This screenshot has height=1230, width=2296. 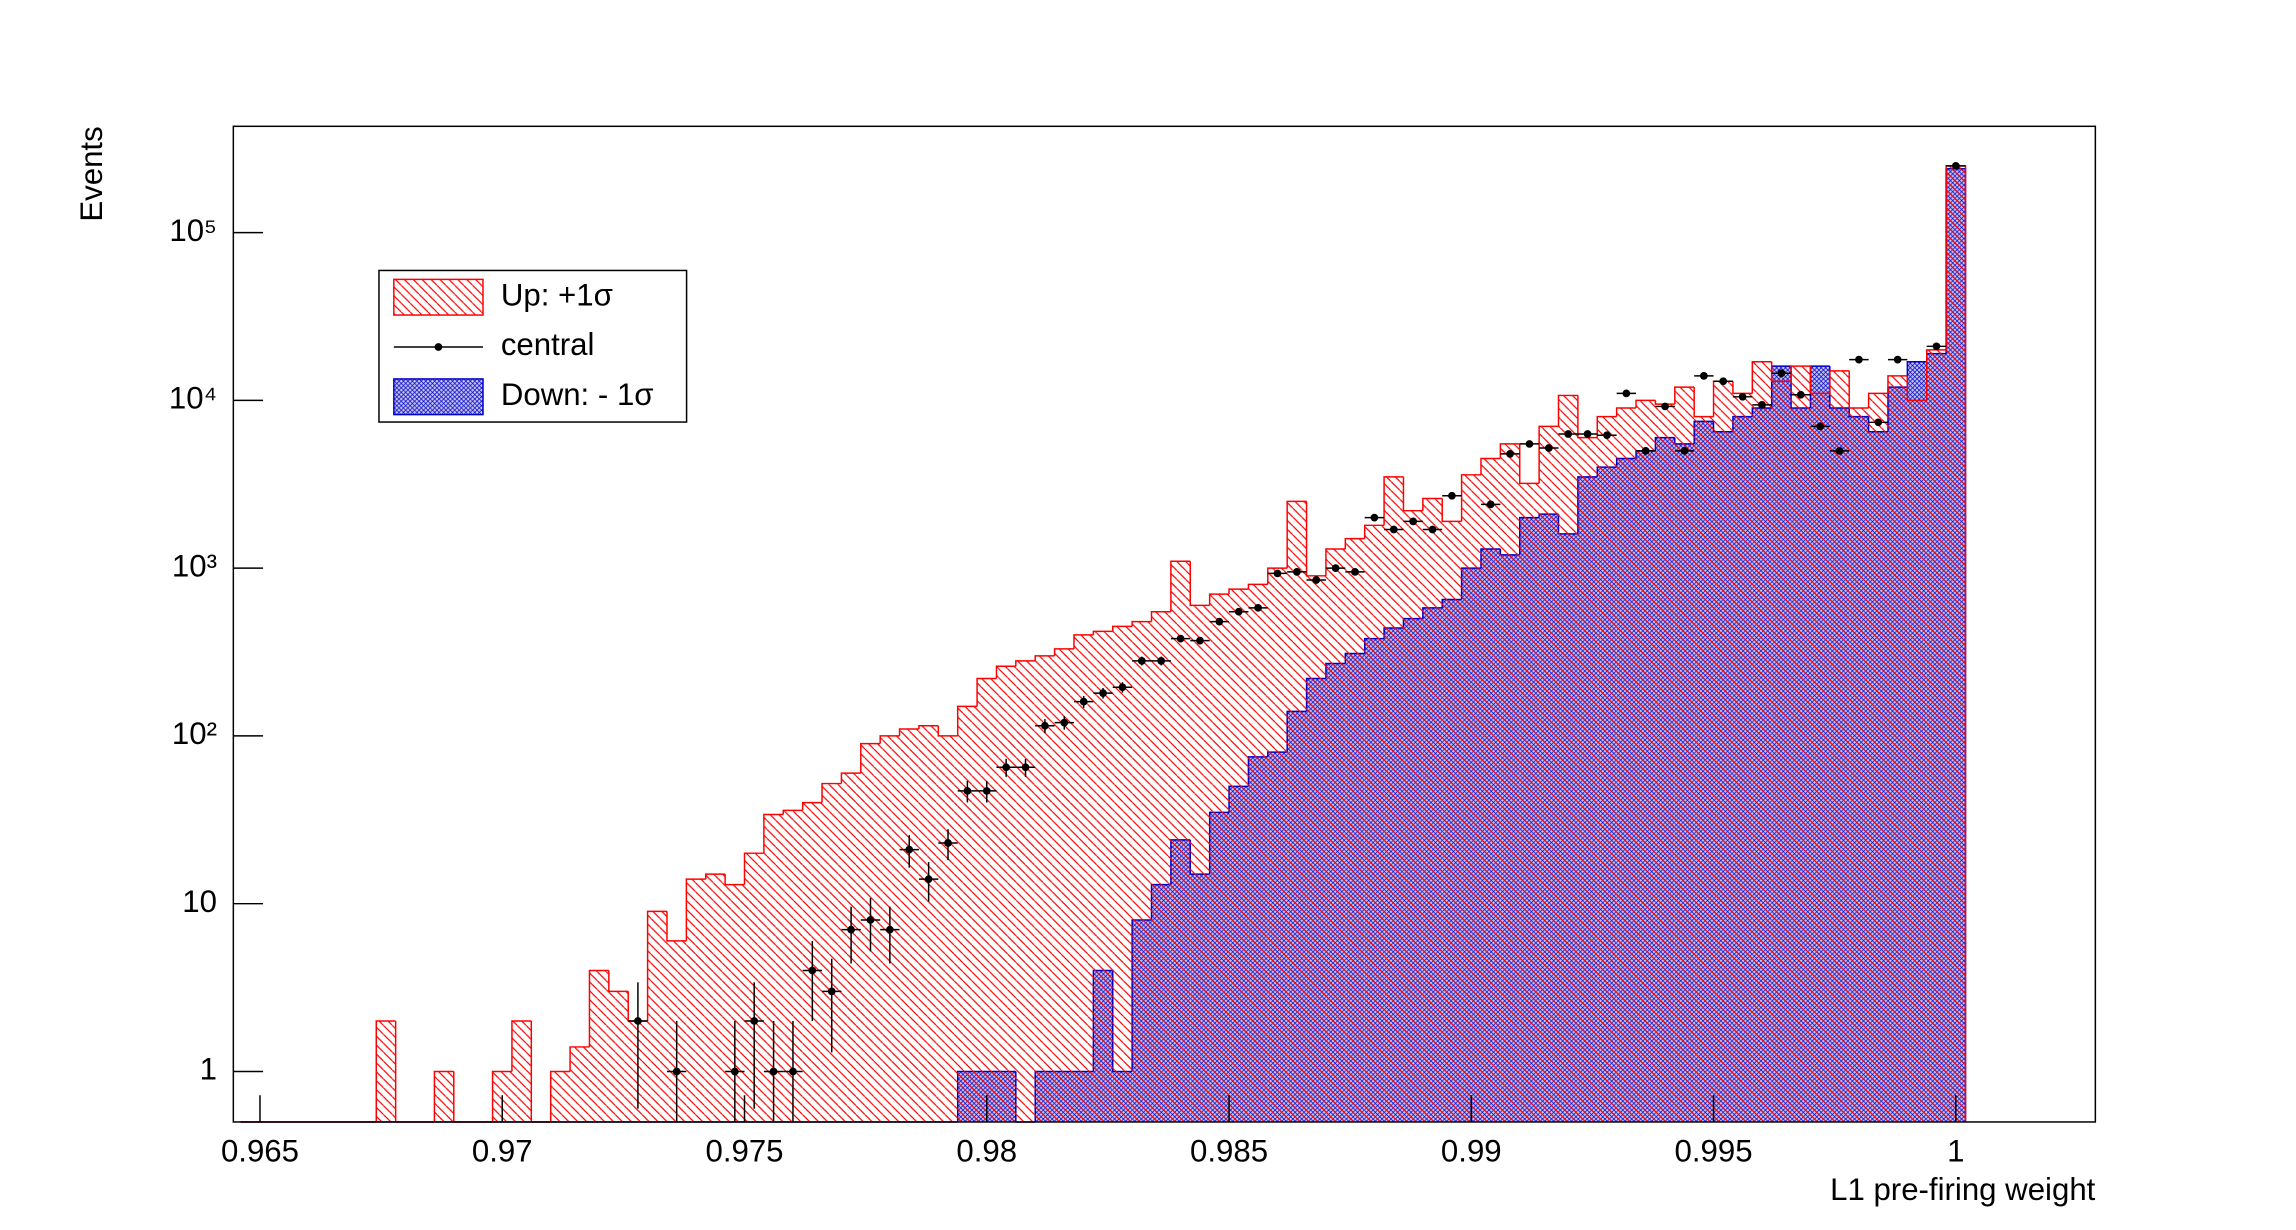 I want to click on legend-swatch, so click(x=438, y=297).